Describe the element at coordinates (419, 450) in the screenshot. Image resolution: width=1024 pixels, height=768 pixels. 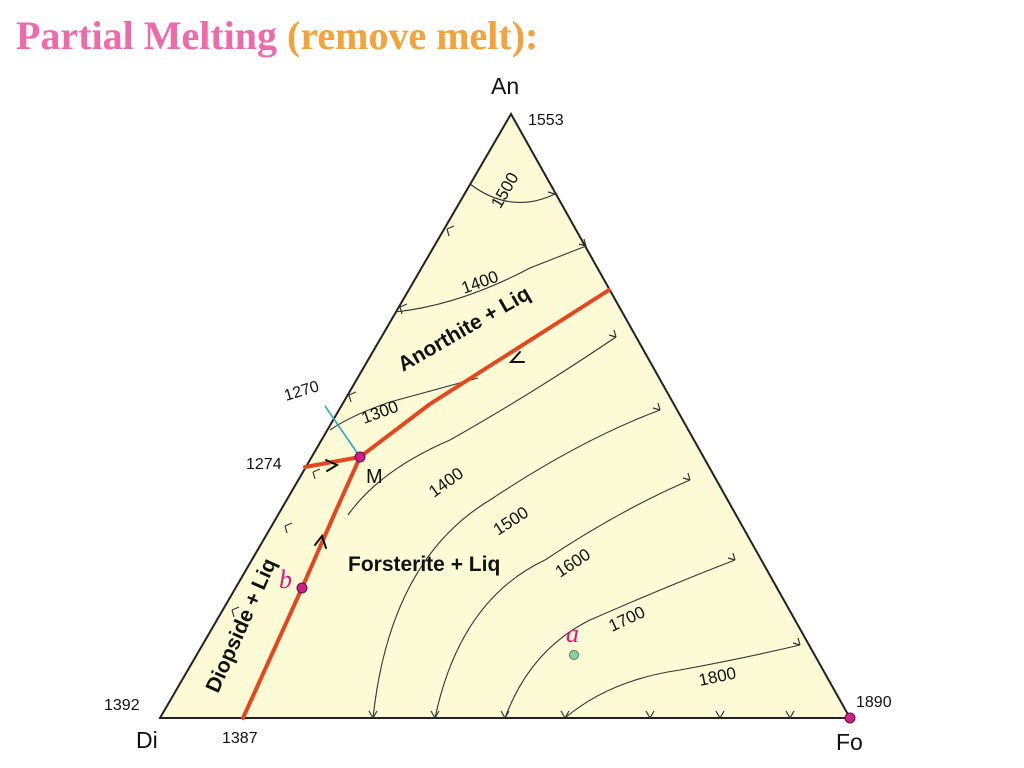
I see `flow-arrows` at that location.